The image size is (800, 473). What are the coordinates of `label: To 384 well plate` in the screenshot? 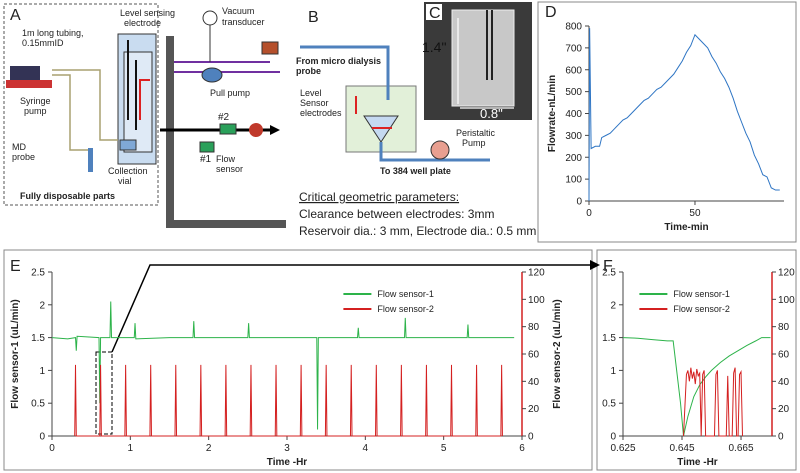 It's located at (415, 171).